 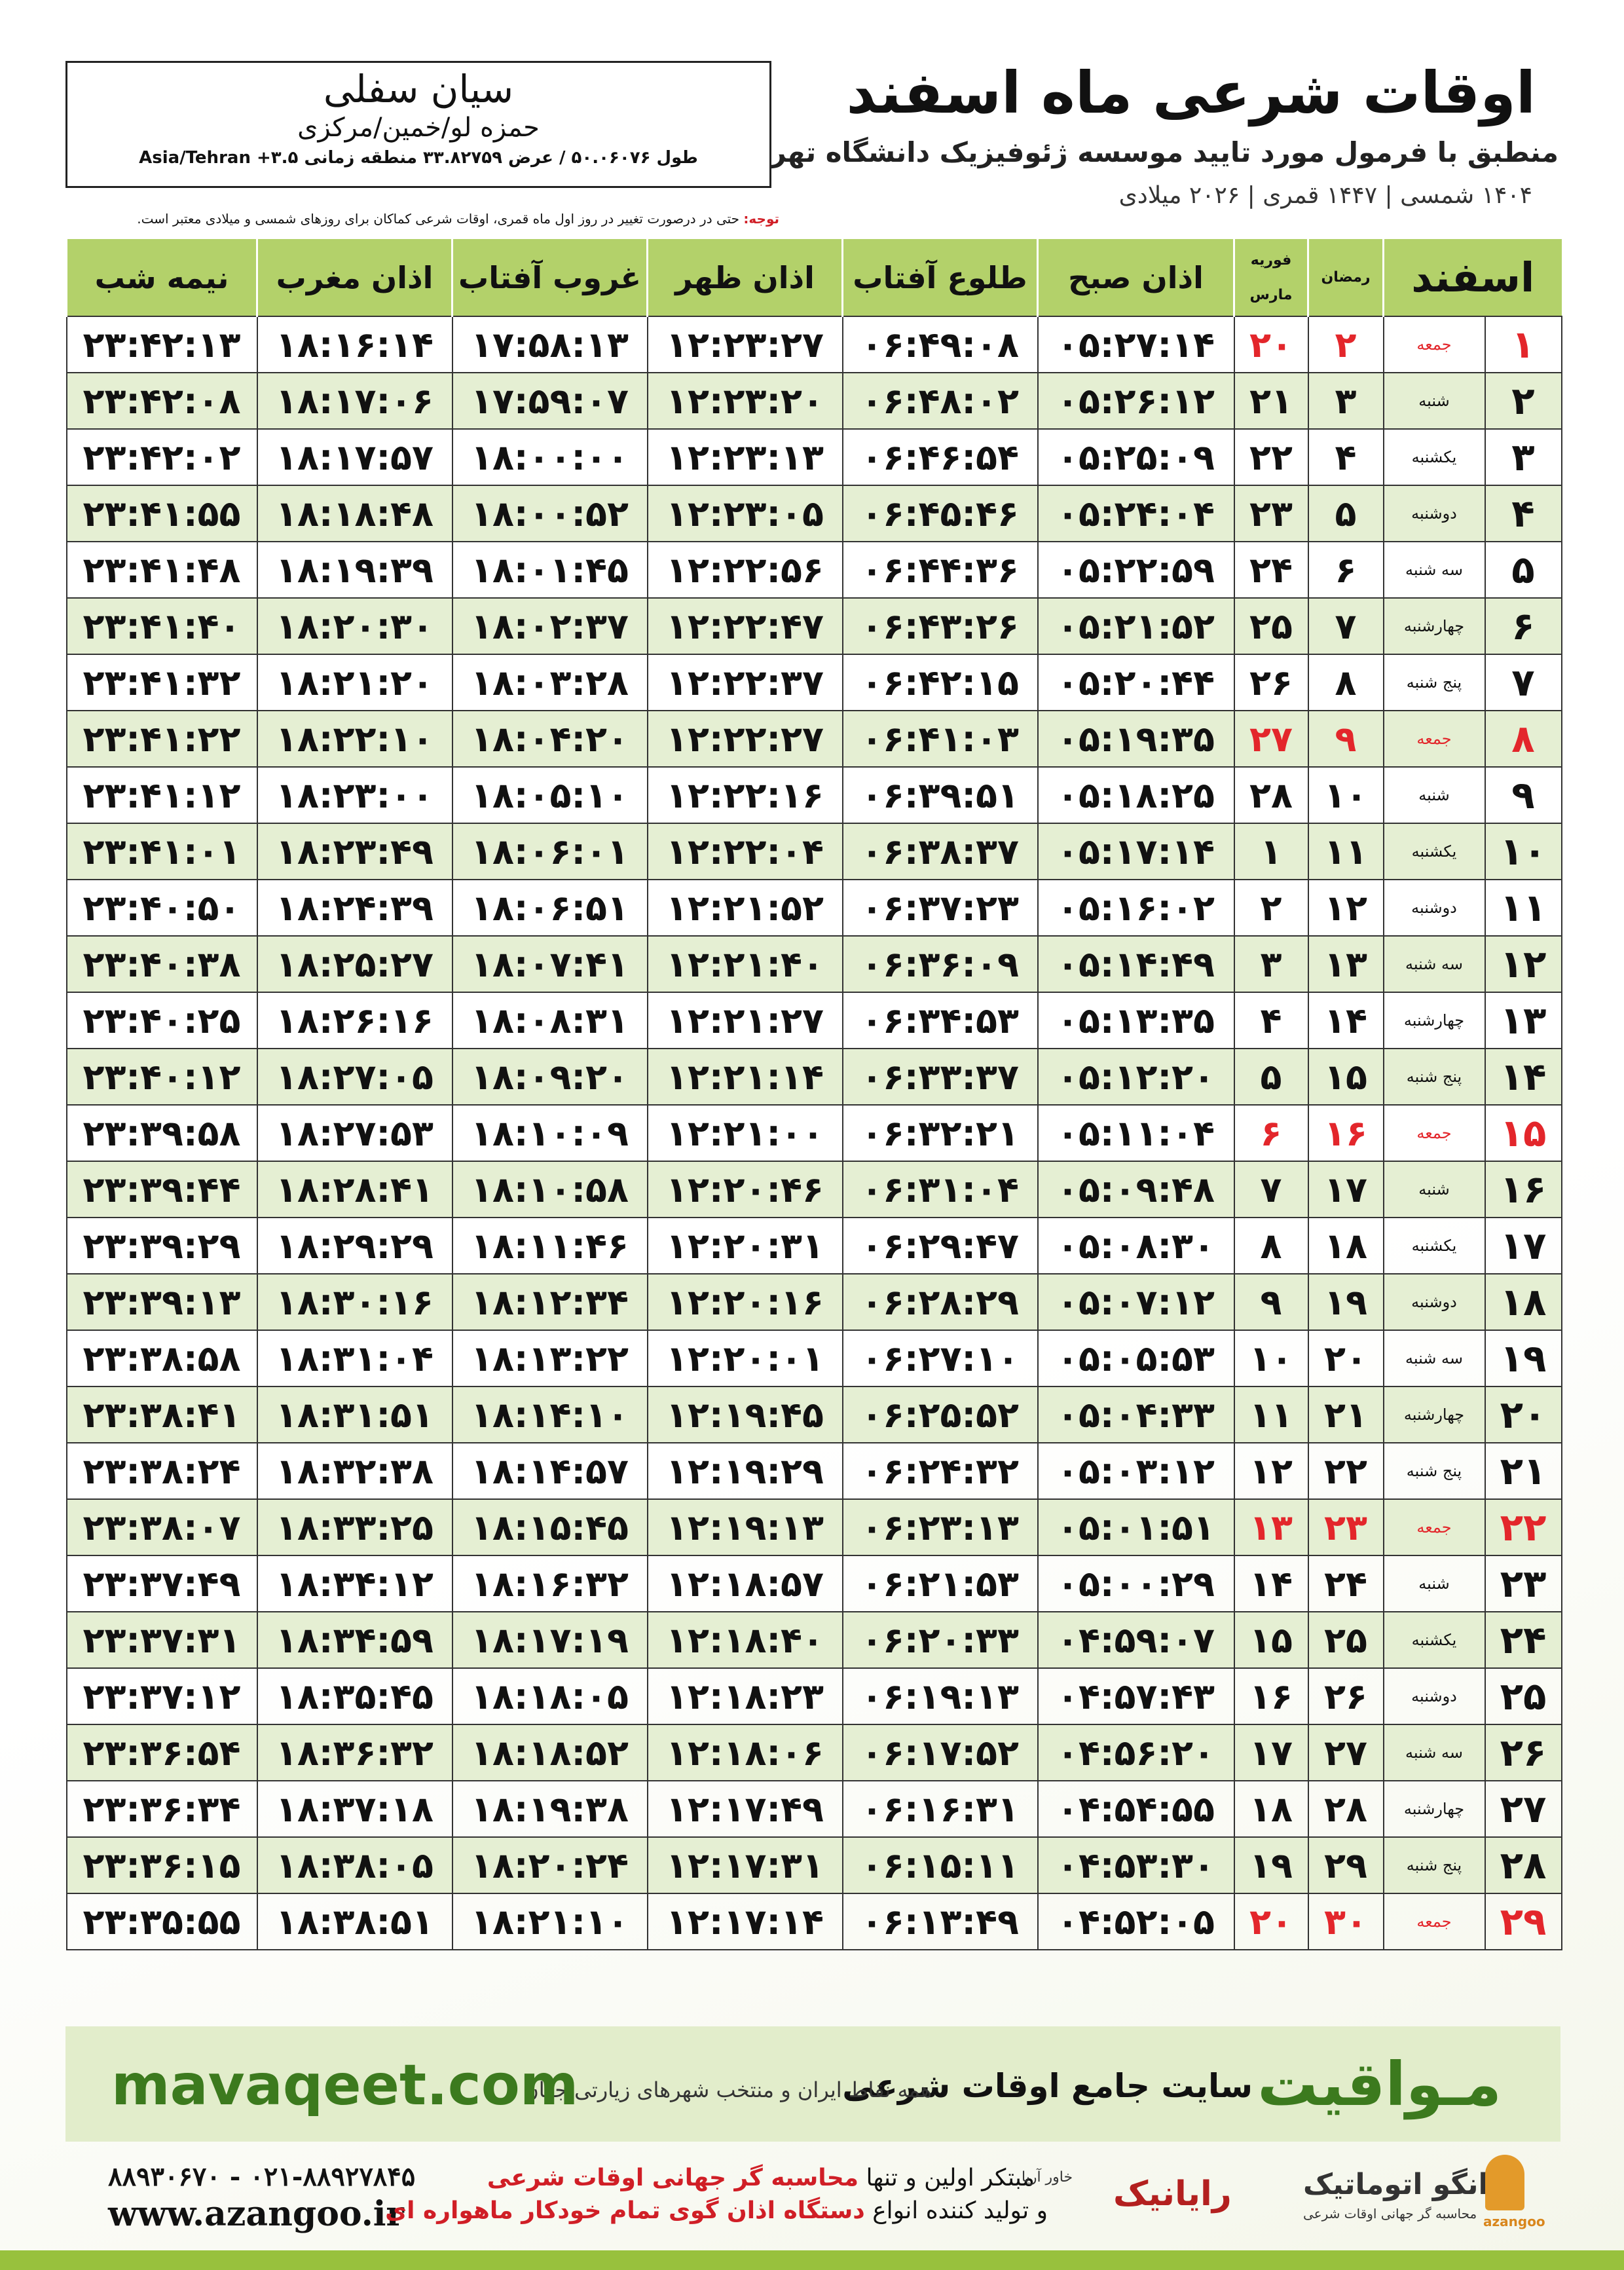 What do you see at coordinates (354, 851) in the screenshot?
I see `table-cell: ۱۸:۲۳:۴۹` at bounding box center [354, 851].